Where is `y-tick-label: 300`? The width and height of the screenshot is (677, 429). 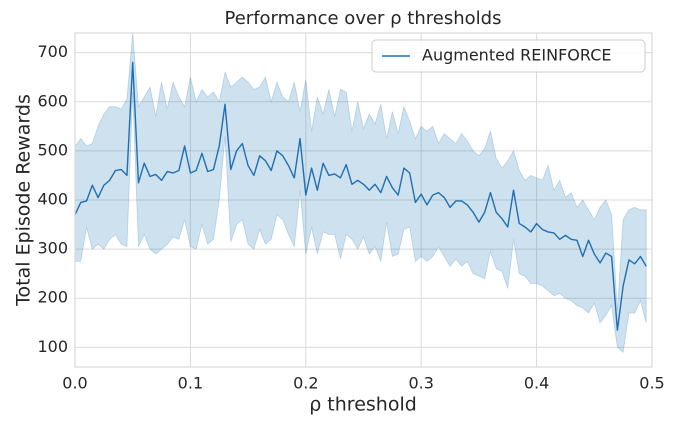 y-tick-label: 300 is located at coordinates (52, 248).